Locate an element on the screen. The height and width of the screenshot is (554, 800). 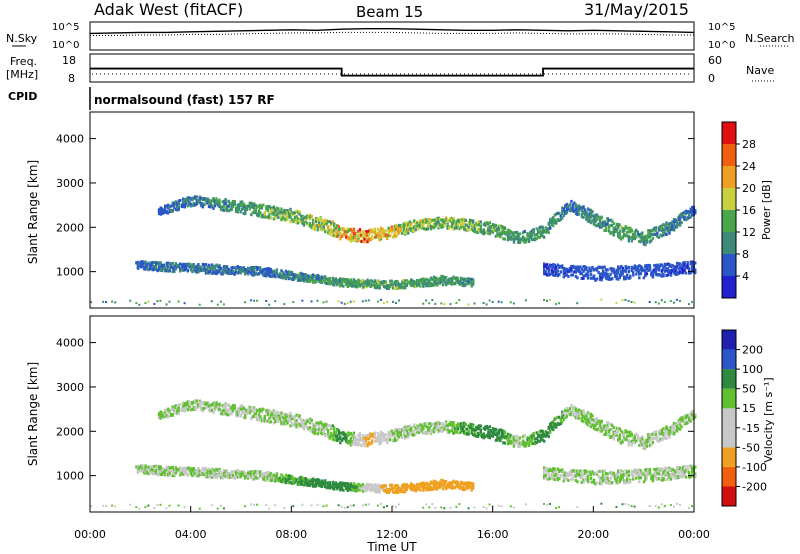
noise-right-label: N.Search is located at coordinates (770, 38).